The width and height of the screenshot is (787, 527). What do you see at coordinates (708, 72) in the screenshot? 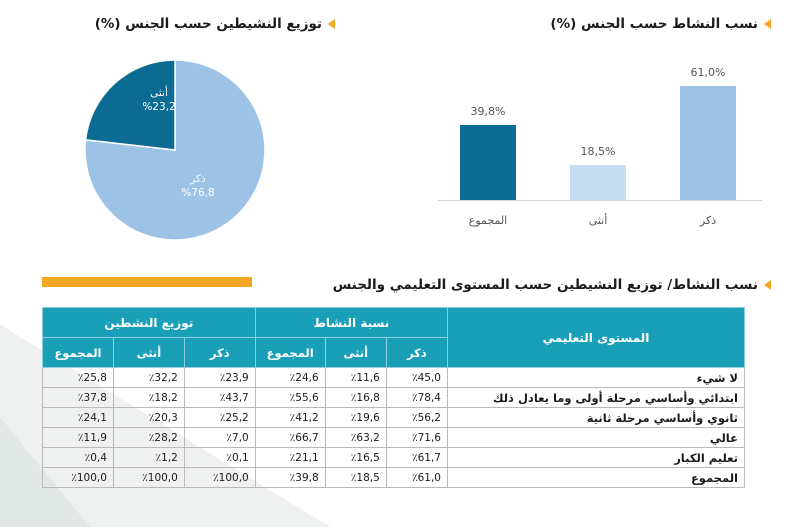
I see `bar-value-label: 61,0%` at bounding box center [708, 72].